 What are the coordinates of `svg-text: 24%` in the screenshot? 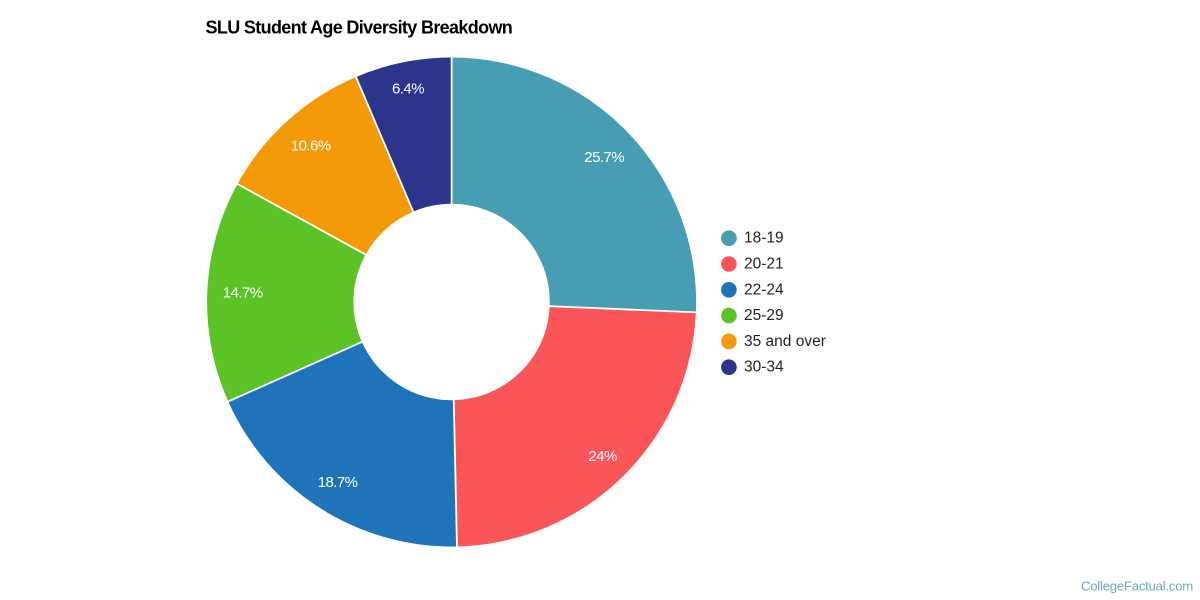 It's located at (602, 456).